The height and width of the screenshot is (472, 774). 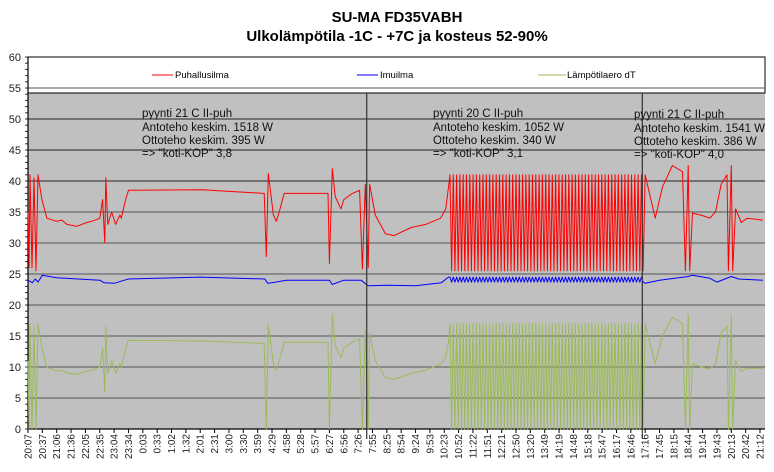 What do you see at coordinates (15, 368) in the screenshot?
I see `y-tick-label: 10` at bounding box center [15, 368].